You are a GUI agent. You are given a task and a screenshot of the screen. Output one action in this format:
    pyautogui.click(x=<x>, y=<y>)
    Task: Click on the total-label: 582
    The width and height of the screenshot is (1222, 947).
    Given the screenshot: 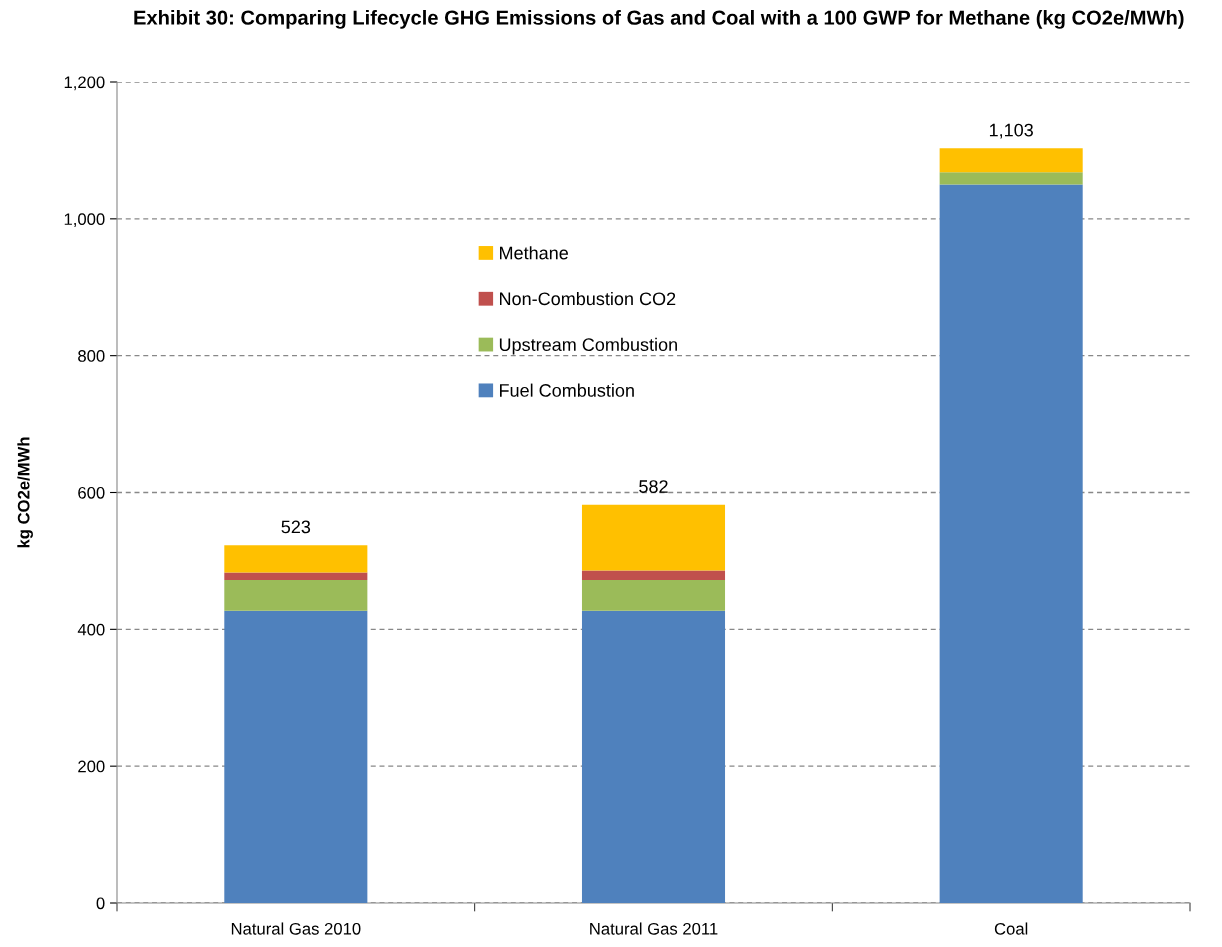 What is the action you would take?
    pyautogui.click(x=653, y=486)
    